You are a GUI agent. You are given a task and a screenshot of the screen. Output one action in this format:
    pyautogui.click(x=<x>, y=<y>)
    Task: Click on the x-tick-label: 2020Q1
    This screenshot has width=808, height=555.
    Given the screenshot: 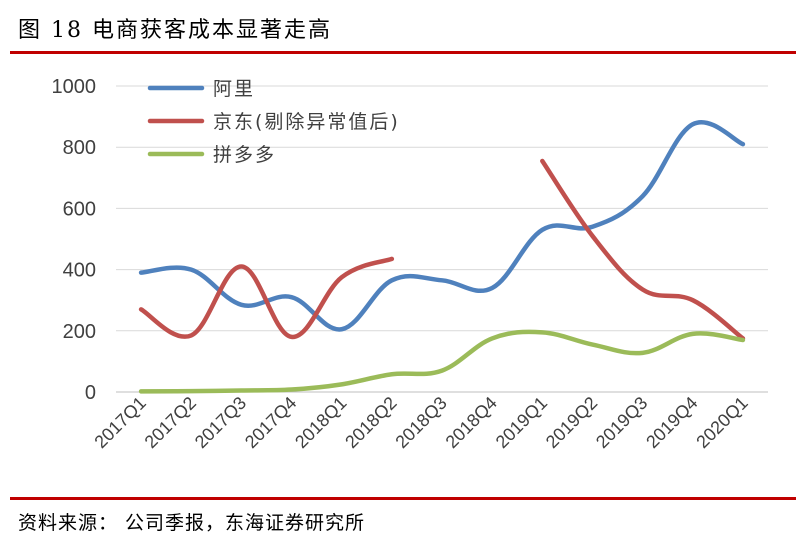 What is the action you would take?
    pyautogui.click(x=721, y=422)
    